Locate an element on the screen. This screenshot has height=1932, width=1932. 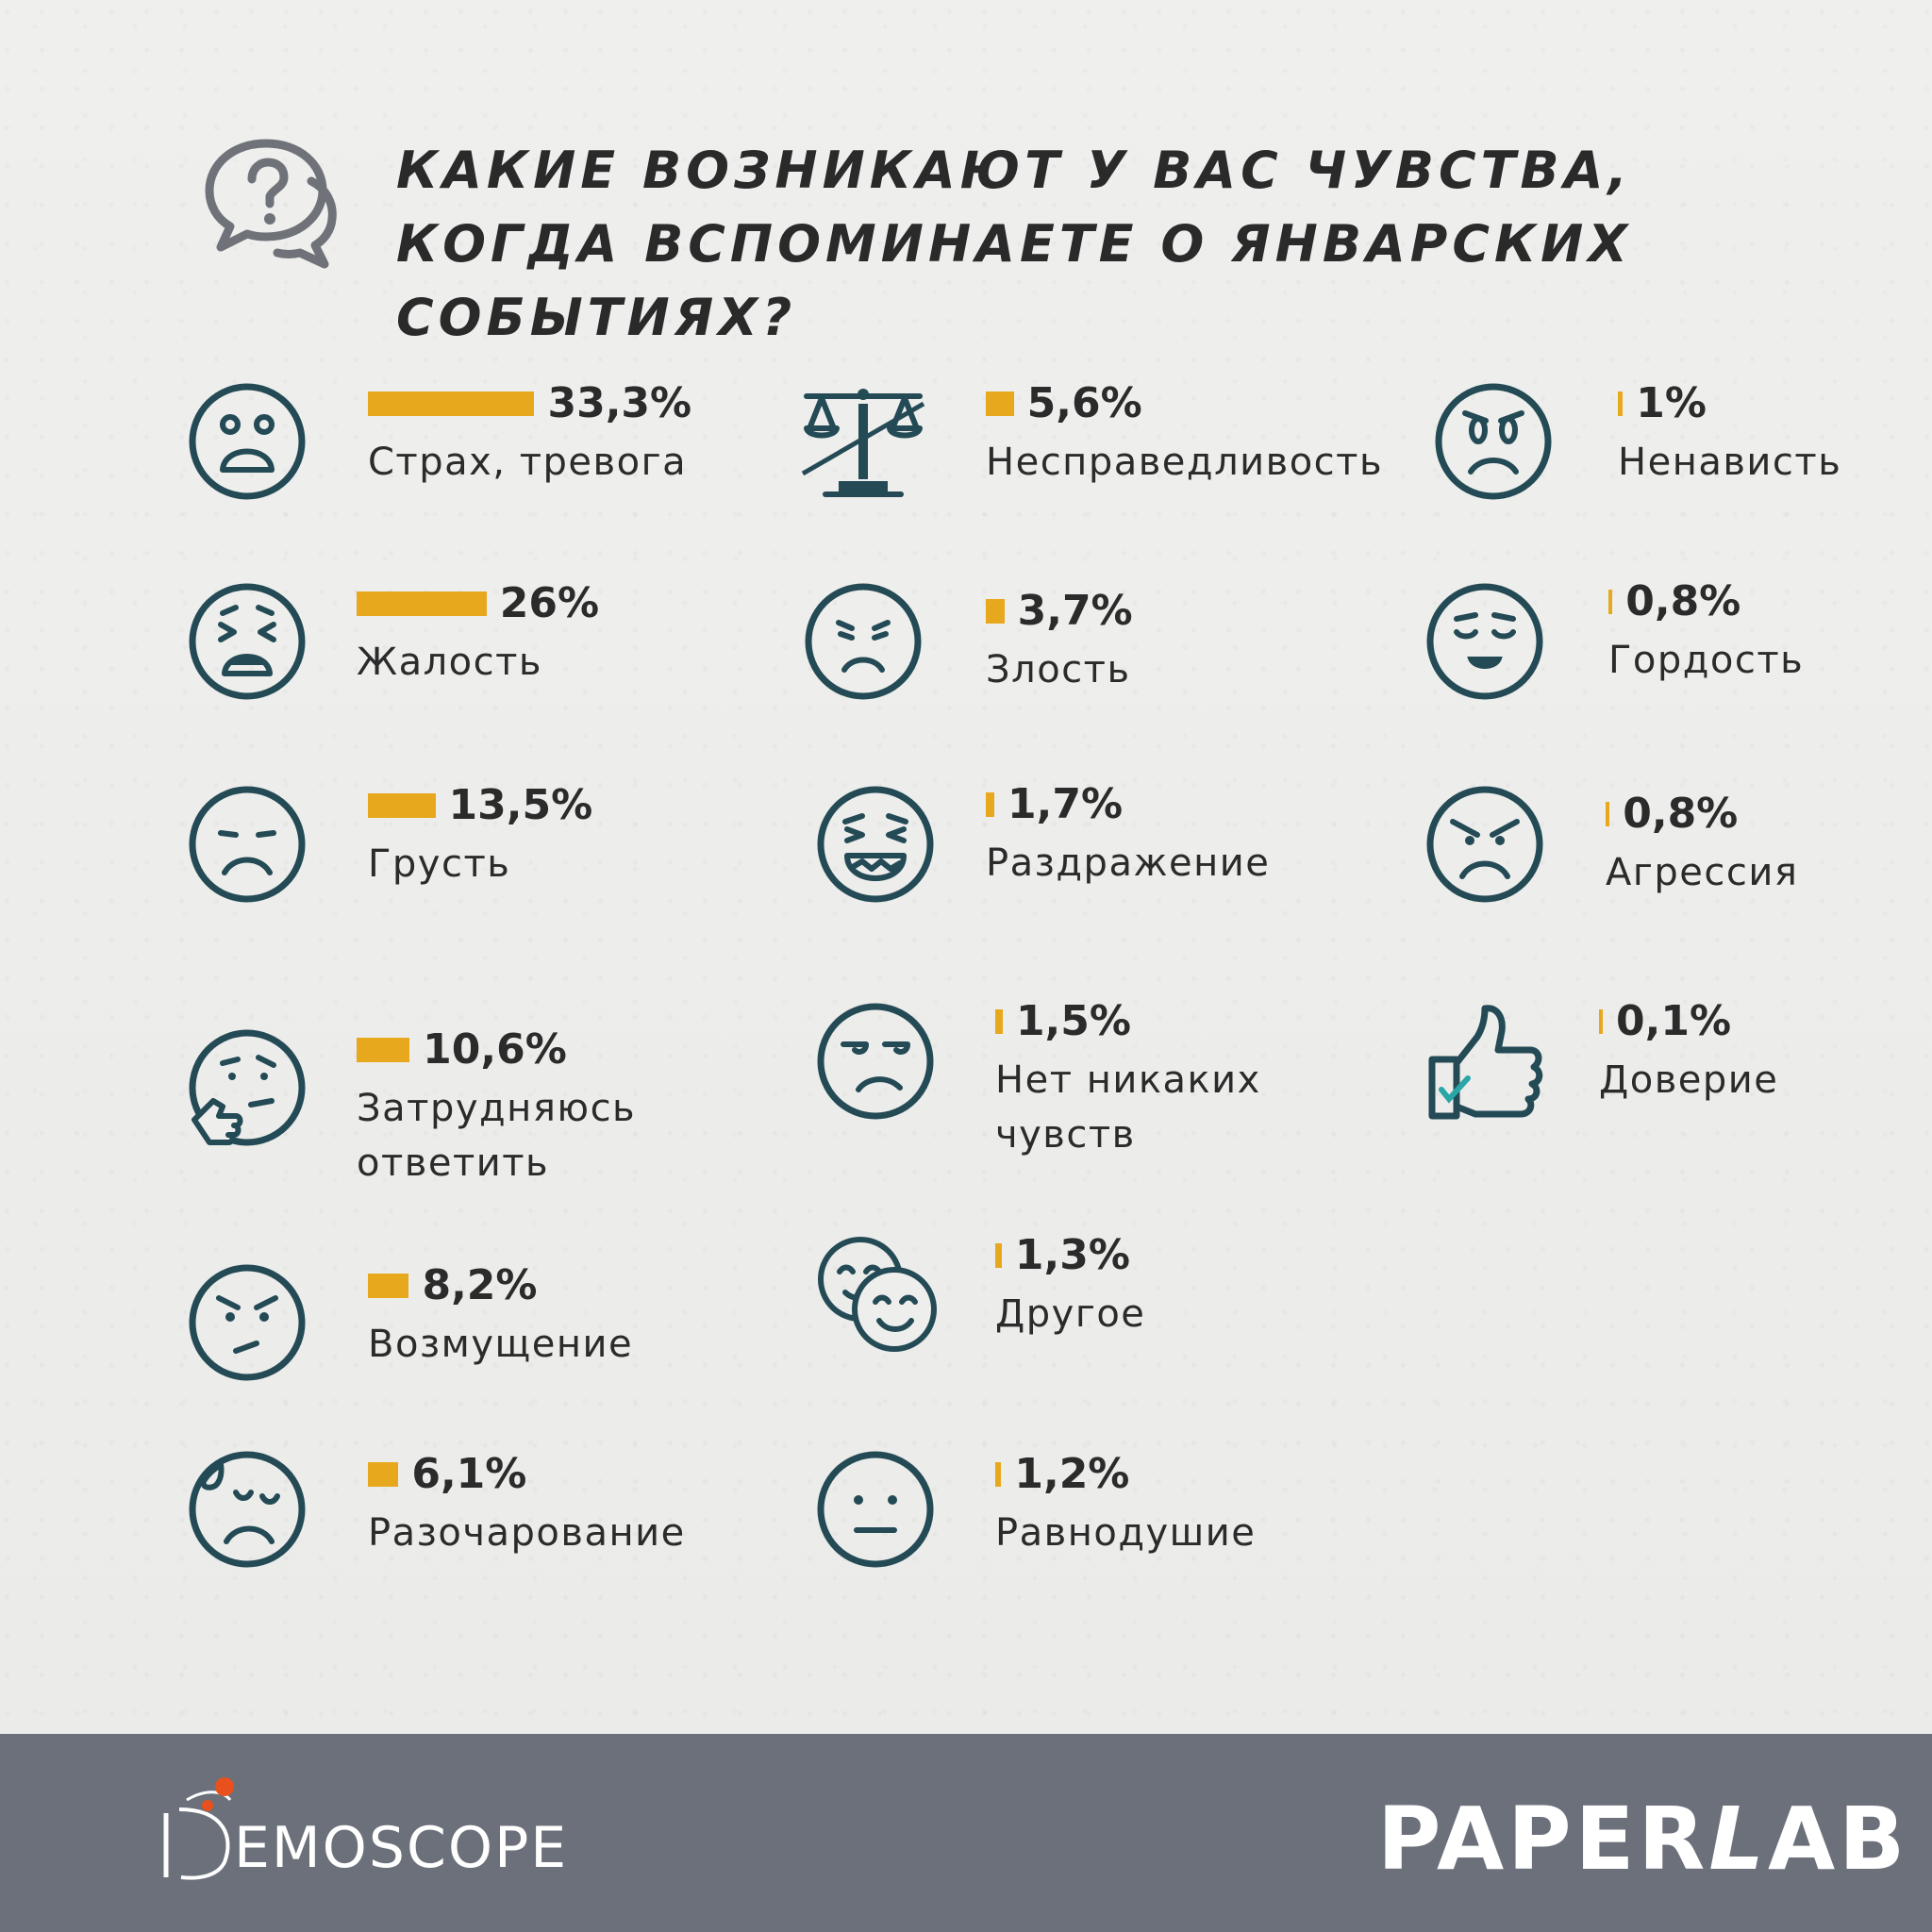
angry-face-icon is located at coordinates (863, 642).